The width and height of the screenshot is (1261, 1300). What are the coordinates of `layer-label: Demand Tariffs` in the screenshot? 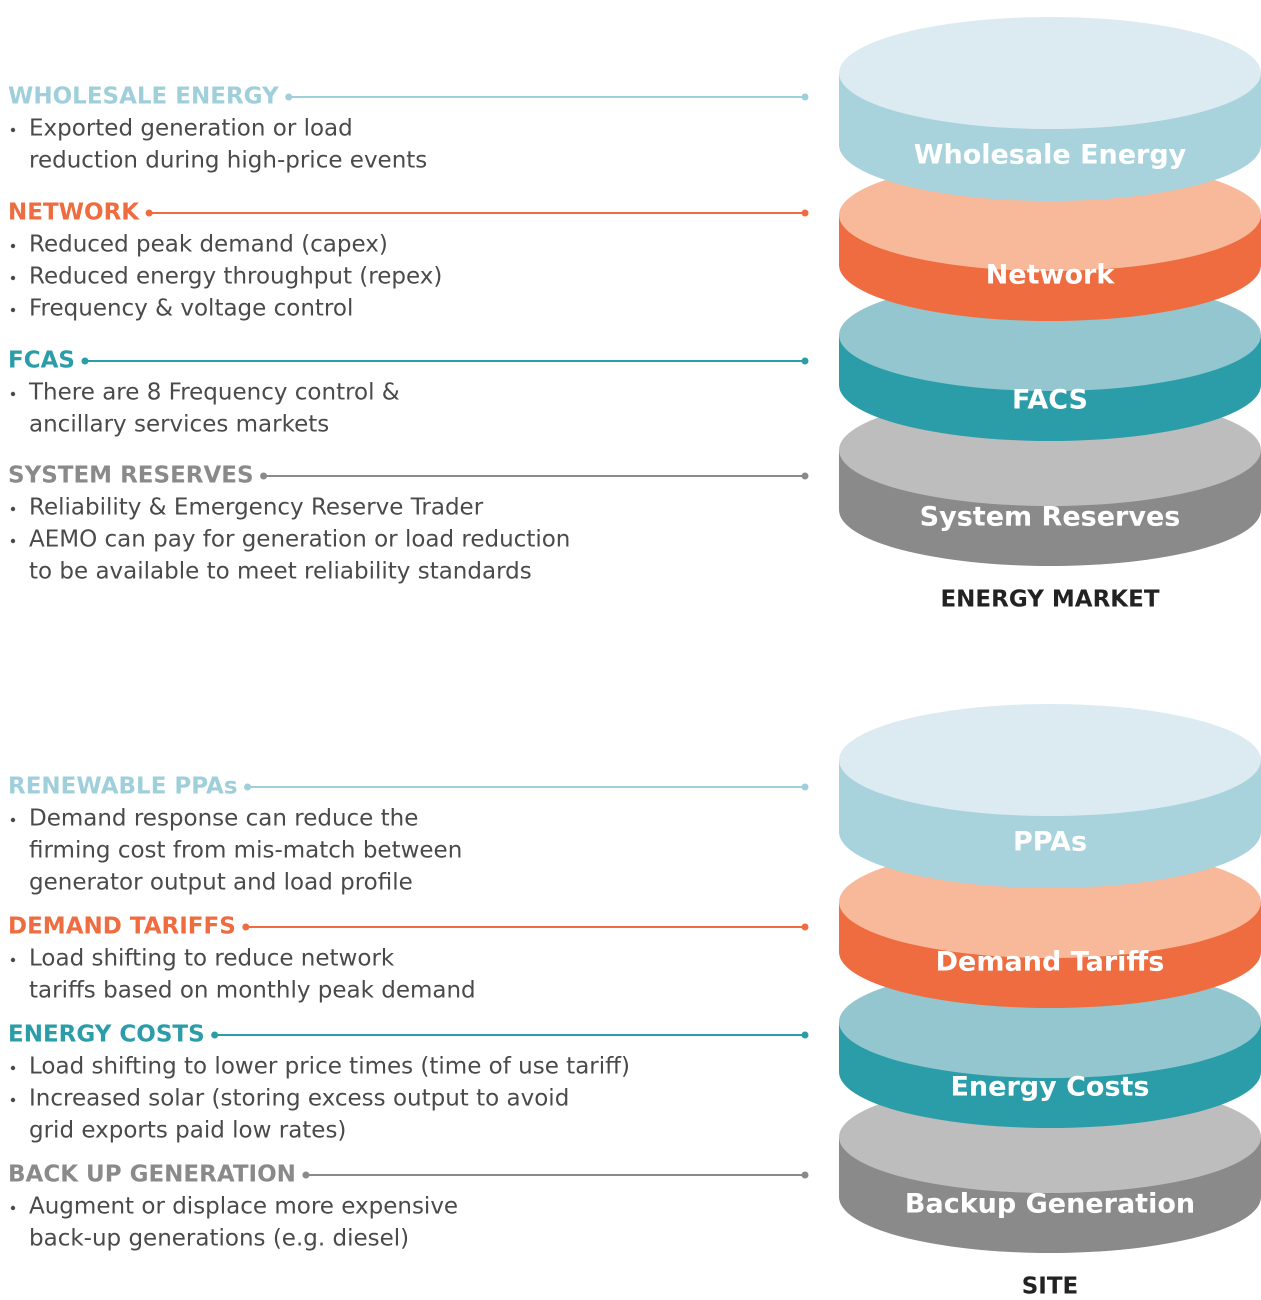 It's located at (1050, 962).